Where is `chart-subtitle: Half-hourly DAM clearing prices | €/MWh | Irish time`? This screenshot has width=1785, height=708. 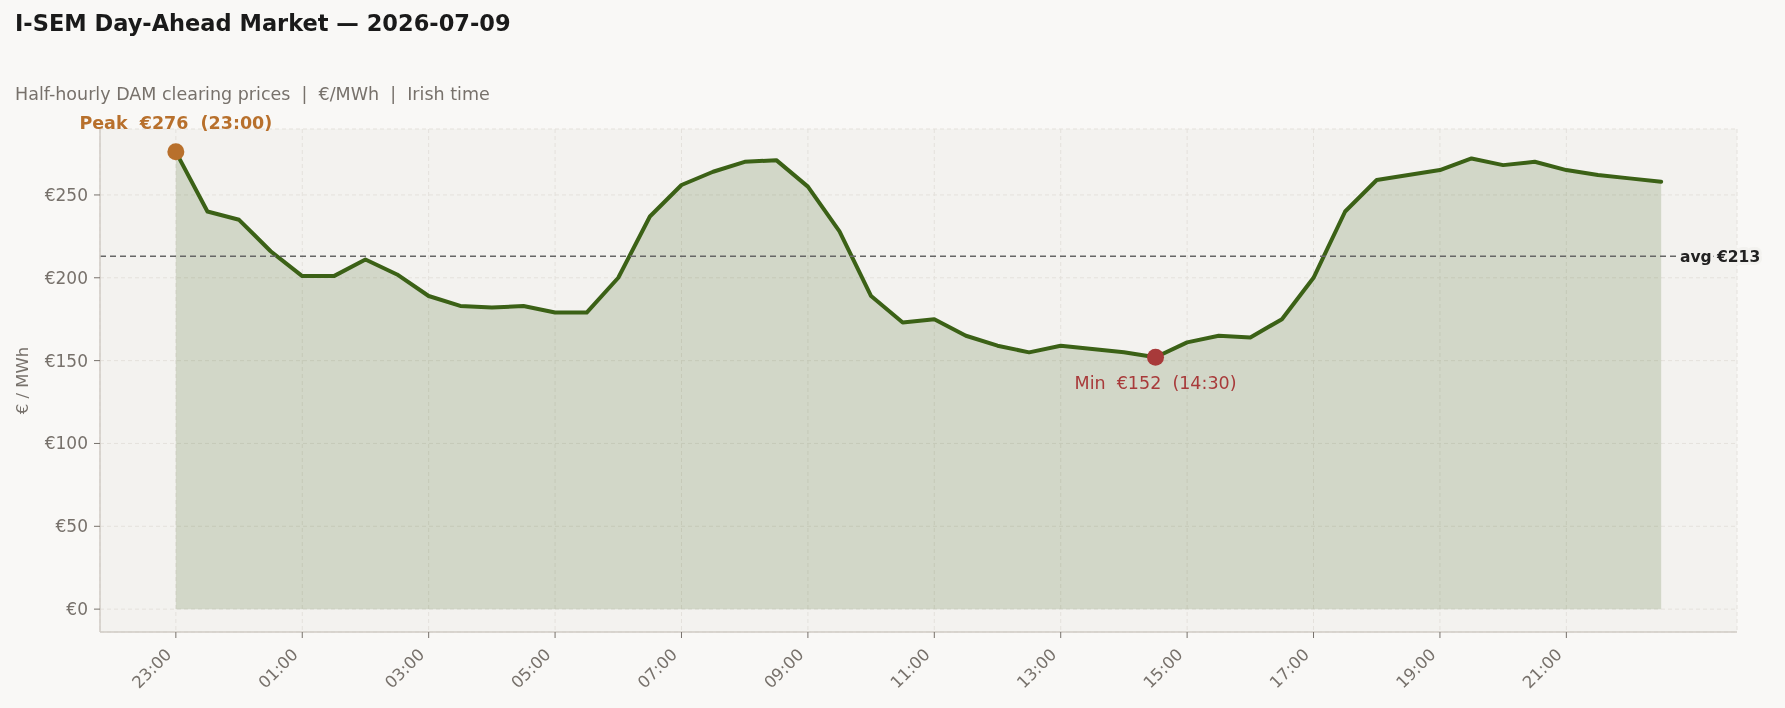
chart-subtitle: Half-hourly DAM clearing prices | €/MWh | Irish time is located at coordinates (252, 94).